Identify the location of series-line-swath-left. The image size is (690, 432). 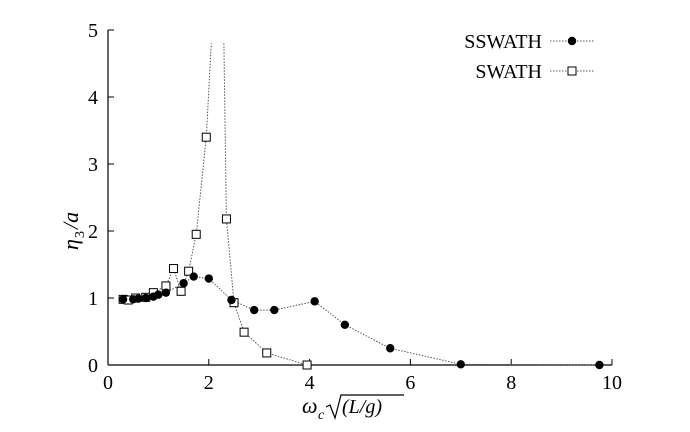
(167, 172).